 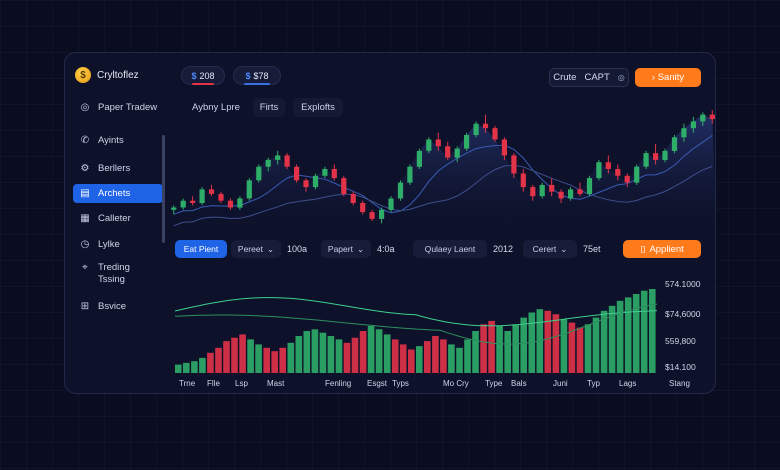 I want to click on apply-button: ▯ Applient, so click(x=662, y=249).